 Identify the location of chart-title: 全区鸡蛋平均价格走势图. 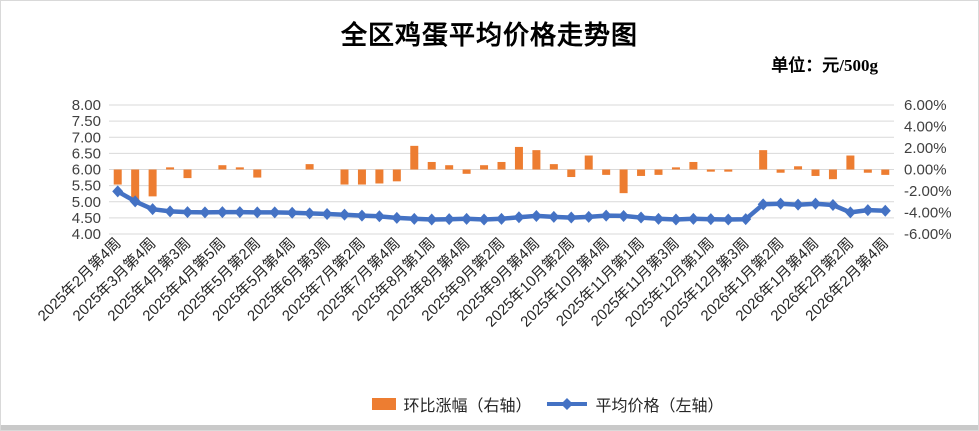
(489, 35).